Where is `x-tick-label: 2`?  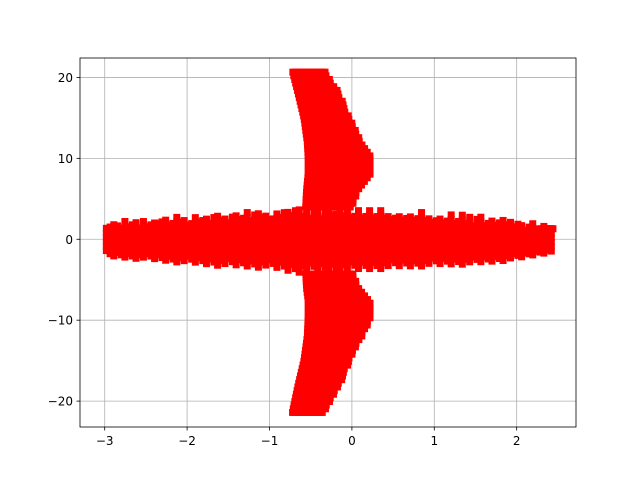
x-tick-label: 2 is located at coordinates (517, 441).